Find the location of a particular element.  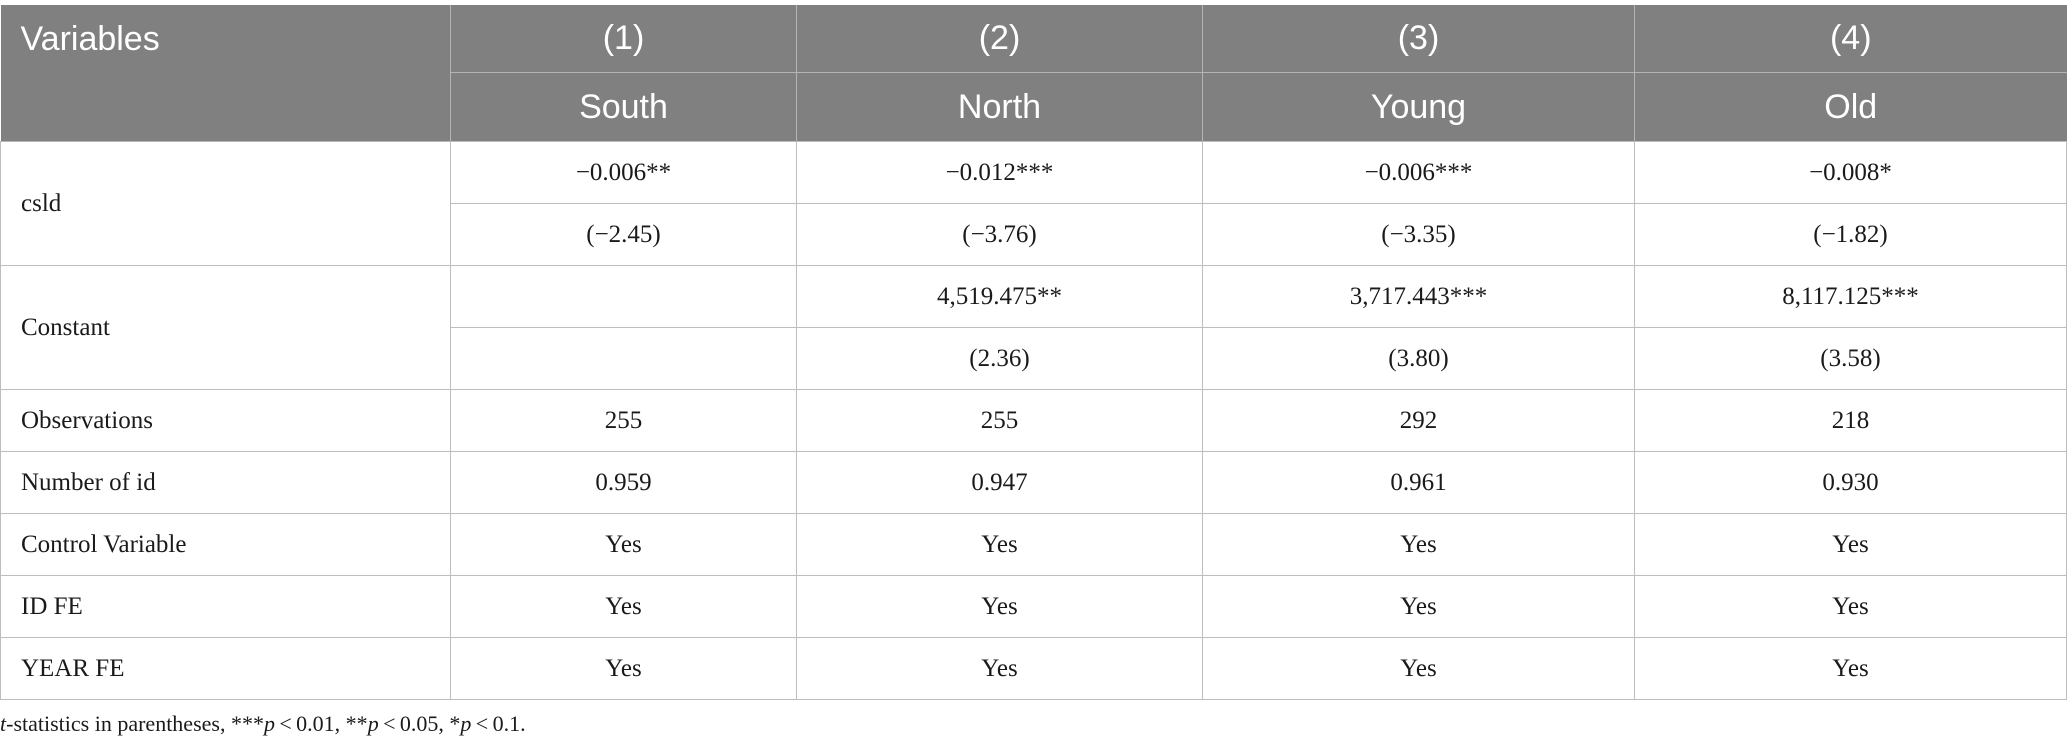

table-row-observations: Observations 255 255 292 218 is located at coordinates (1033, 420).